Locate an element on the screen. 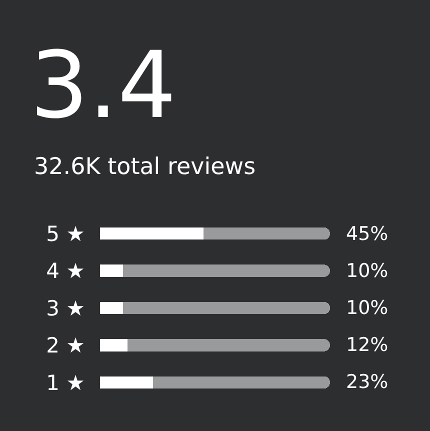  chart-title: 3.4 is located at coordinates (103, 86).